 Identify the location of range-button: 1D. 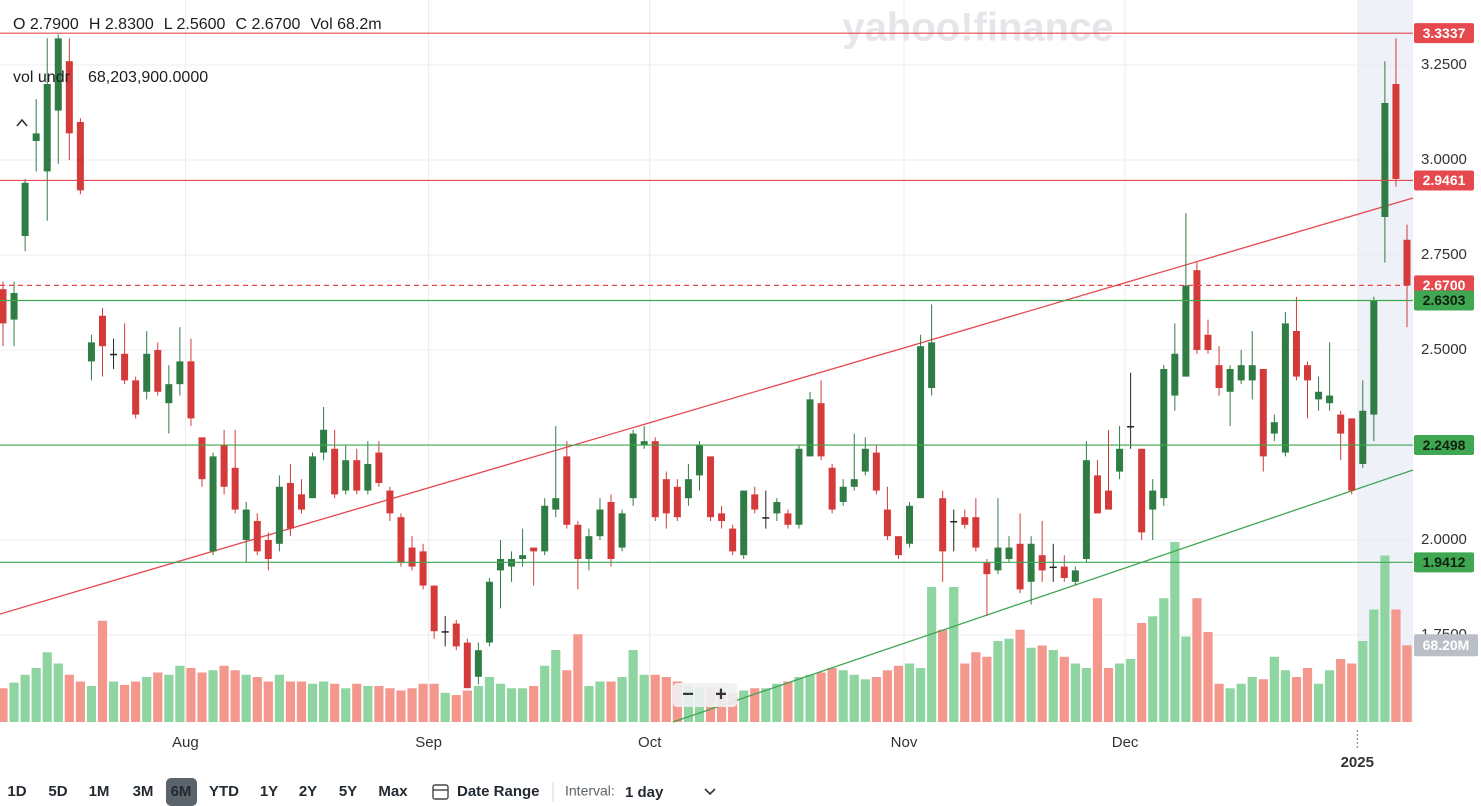
(16, 791).